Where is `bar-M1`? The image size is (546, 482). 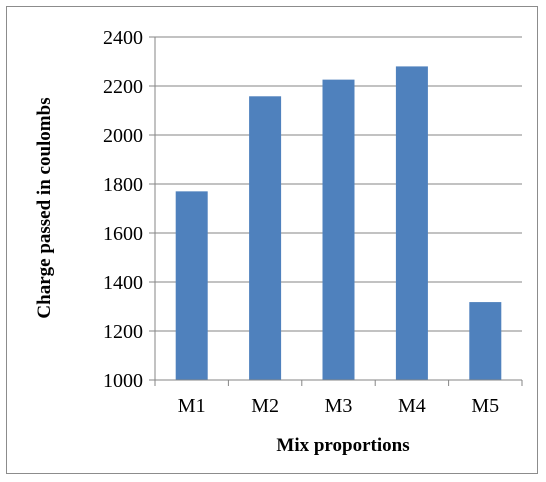 bar-M1 is located at coordinates (191, 285).